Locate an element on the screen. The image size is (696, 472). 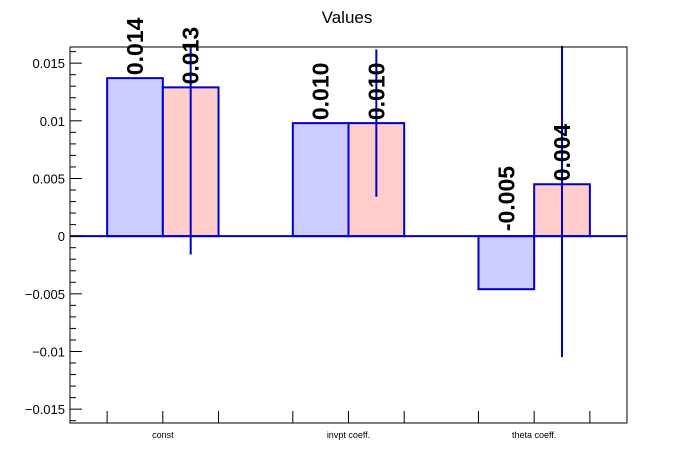
y-tick-label: 0 is located at coordinates (61, 236).